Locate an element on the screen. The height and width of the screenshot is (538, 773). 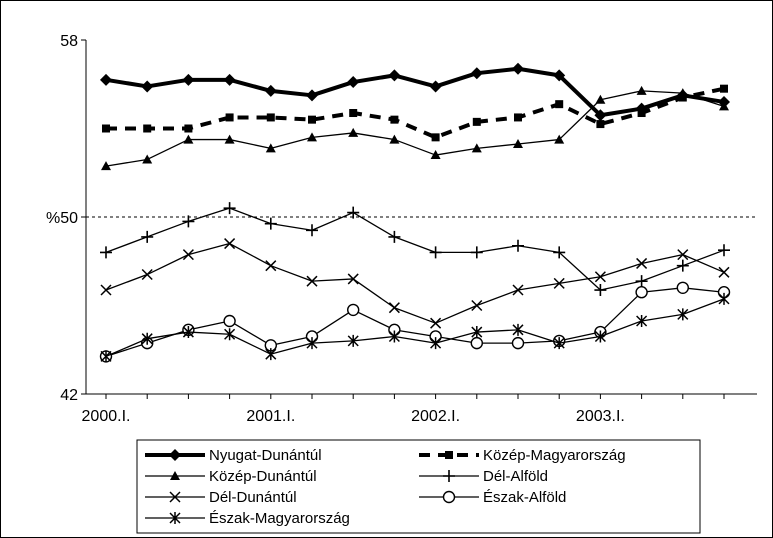
legend-label: Észak-Magyarország is located at coordinates (279, 518).